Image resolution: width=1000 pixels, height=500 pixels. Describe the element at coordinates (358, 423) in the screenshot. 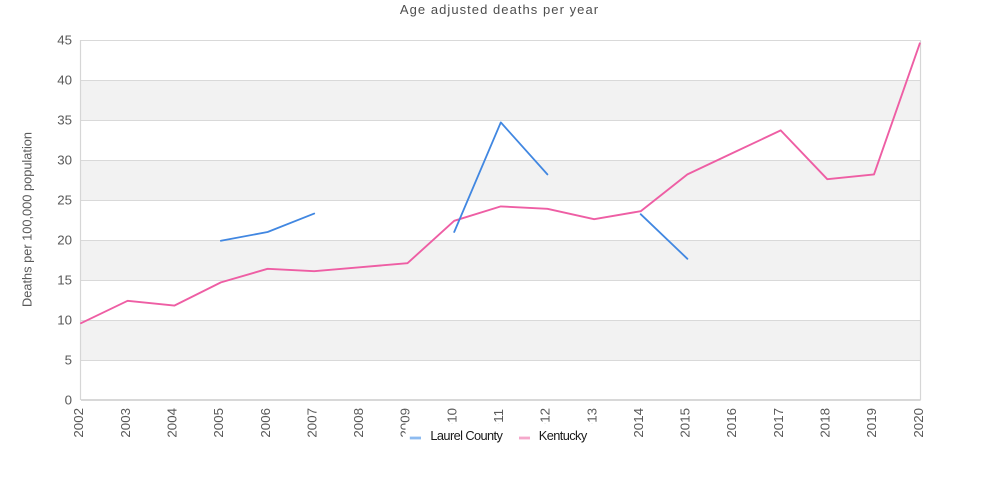

I see `svg-text: 2008` at that location.